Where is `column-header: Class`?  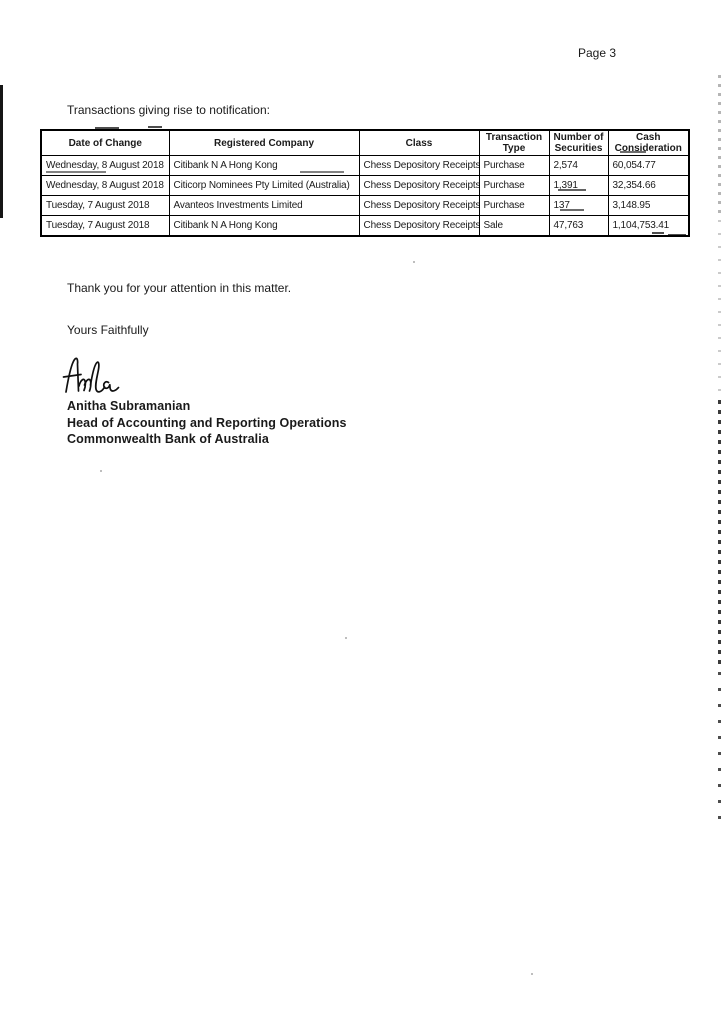 column-header: Class is located at coordinates (419, 142).